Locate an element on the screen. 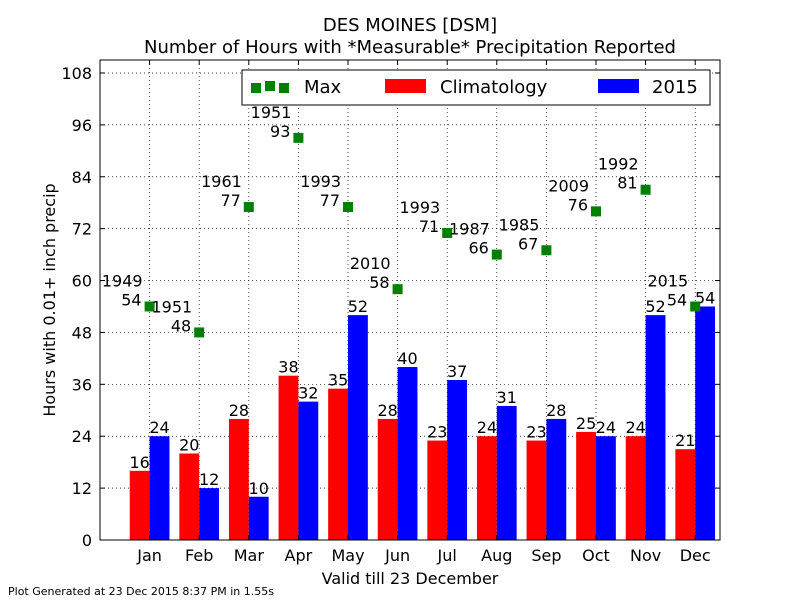 Image resolution: width=800 pixels, height=600 pixels. x-axis-label: Valid till 23 December is located at coordinates (410, 578).